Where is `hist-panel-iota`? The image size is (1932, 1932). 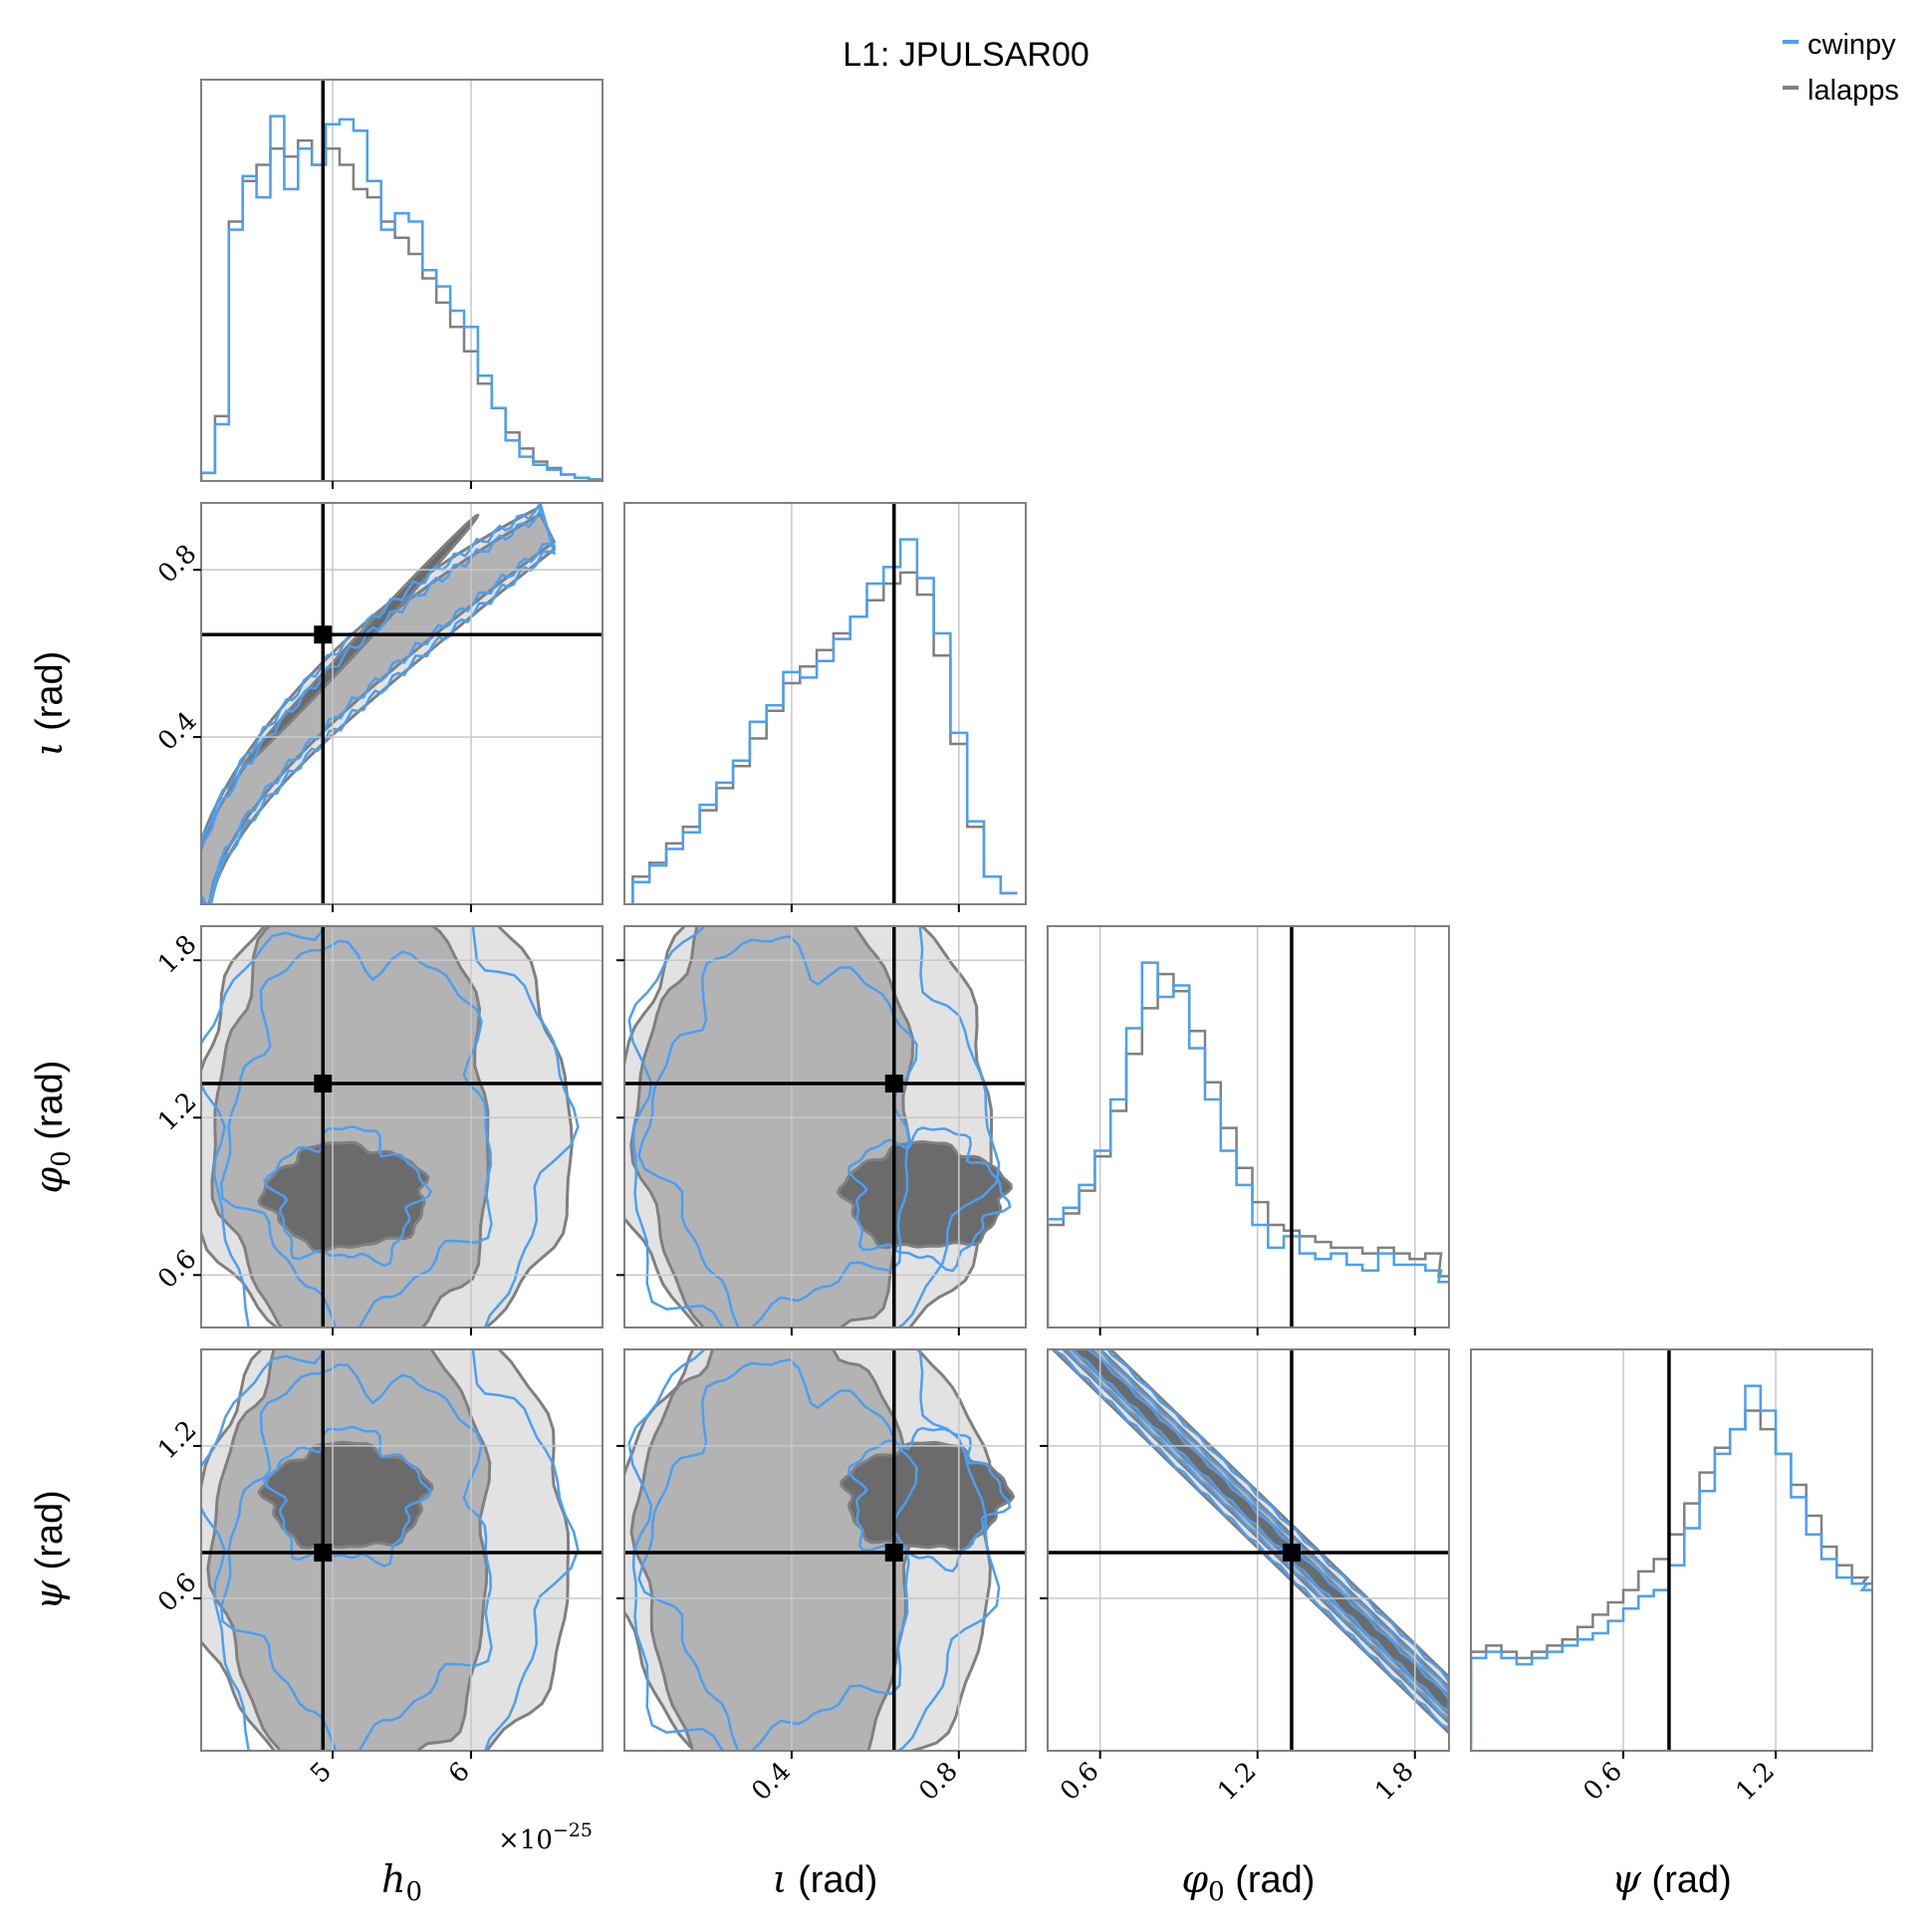 hist-panel-iota is located at coordinates (825, 707).